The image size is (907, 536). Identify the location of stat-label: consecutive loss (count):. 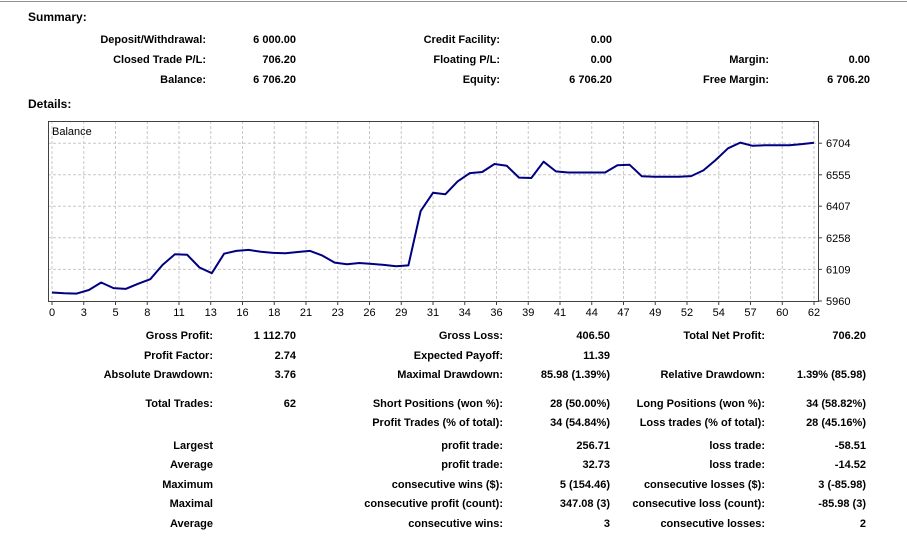
(698, 504).